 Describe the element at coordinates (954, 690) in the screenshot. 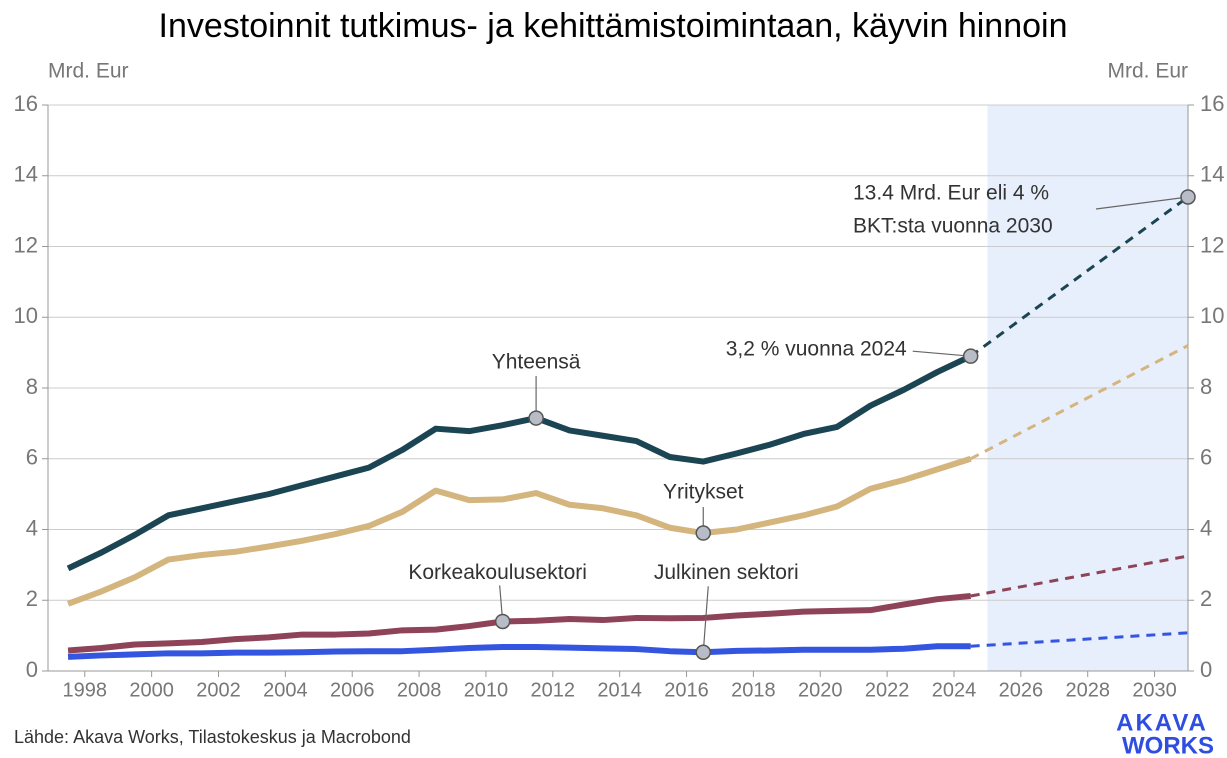

I see `x-tick-label: 2024` at that location.